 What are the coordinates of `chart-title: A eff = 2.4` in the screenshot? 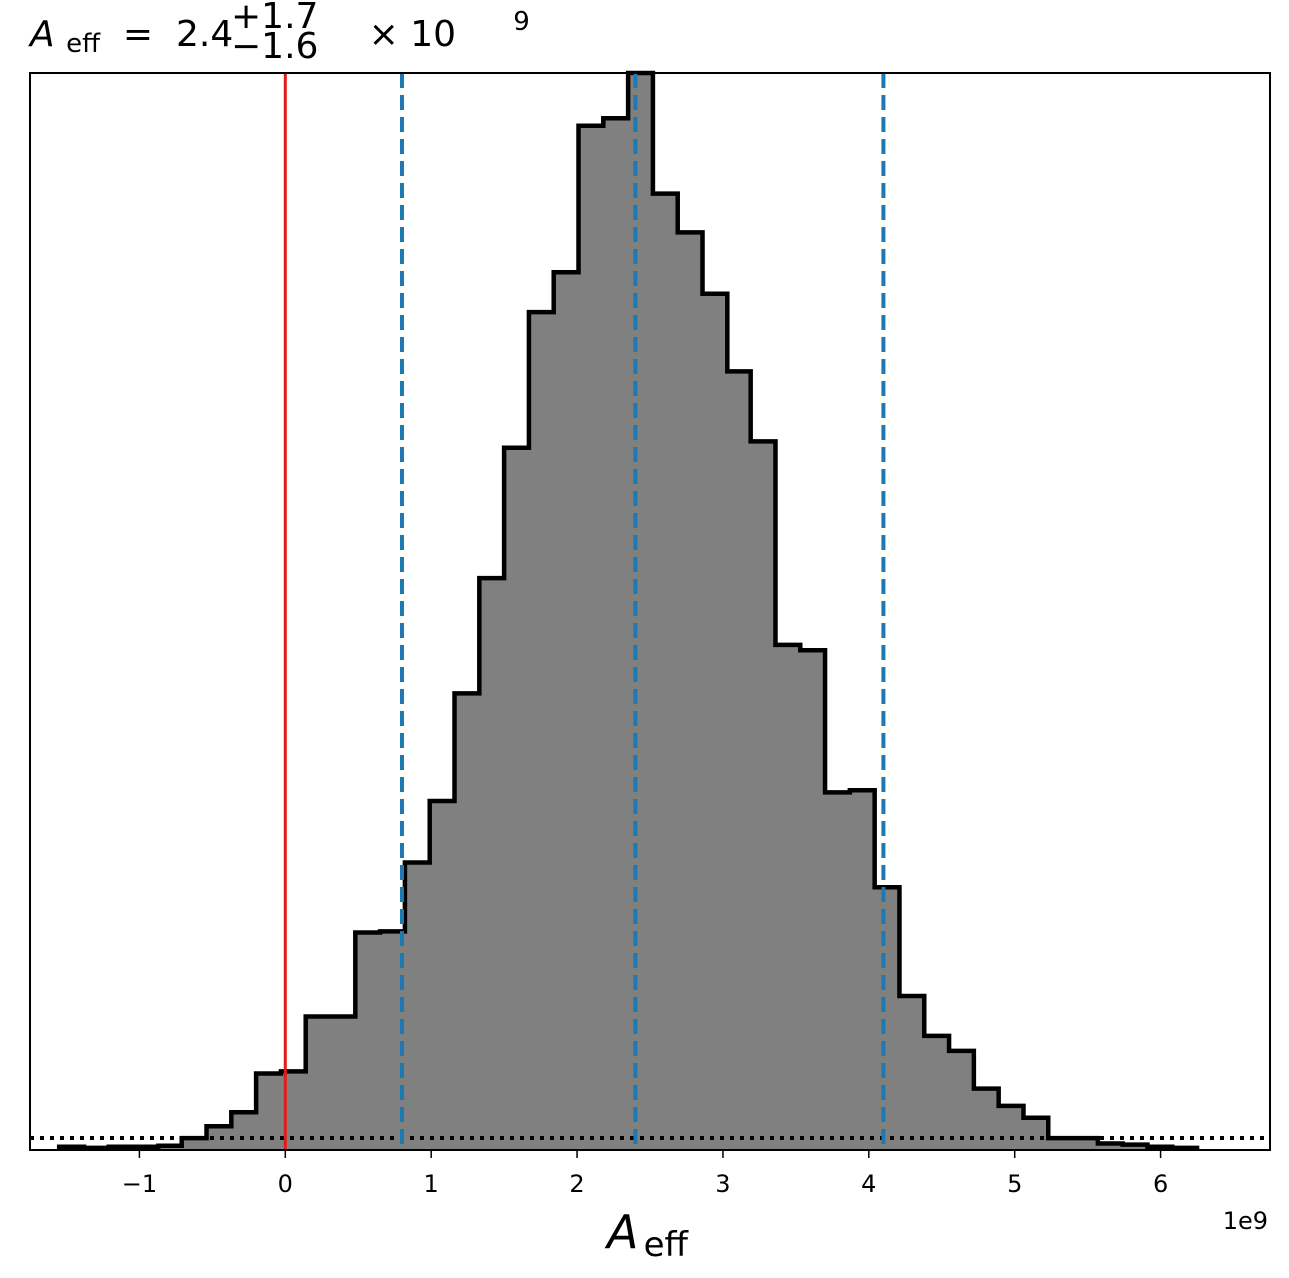 It's located at (130, 37).